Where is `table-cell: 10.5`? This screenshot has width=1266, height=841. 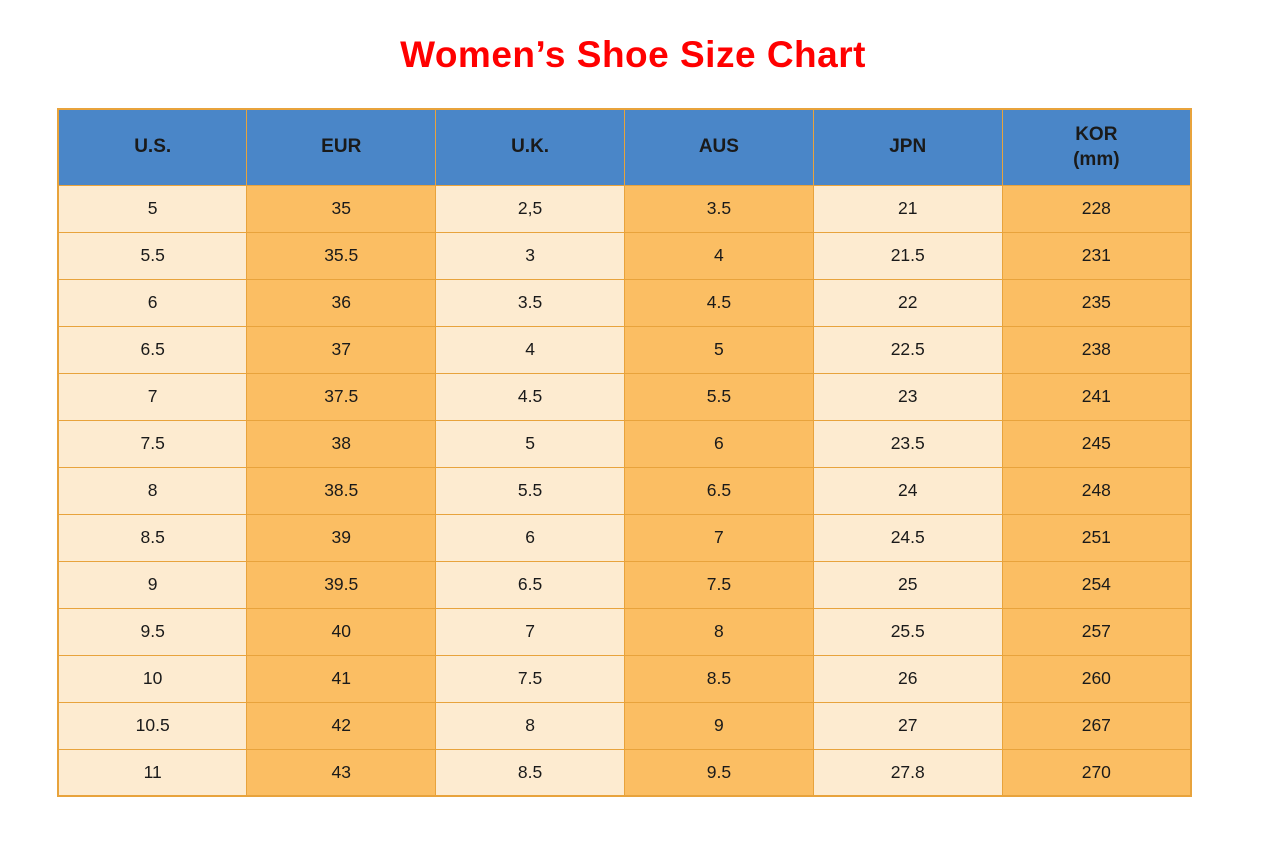 table-cell: 10.5 is located at coordinates (152, 725).